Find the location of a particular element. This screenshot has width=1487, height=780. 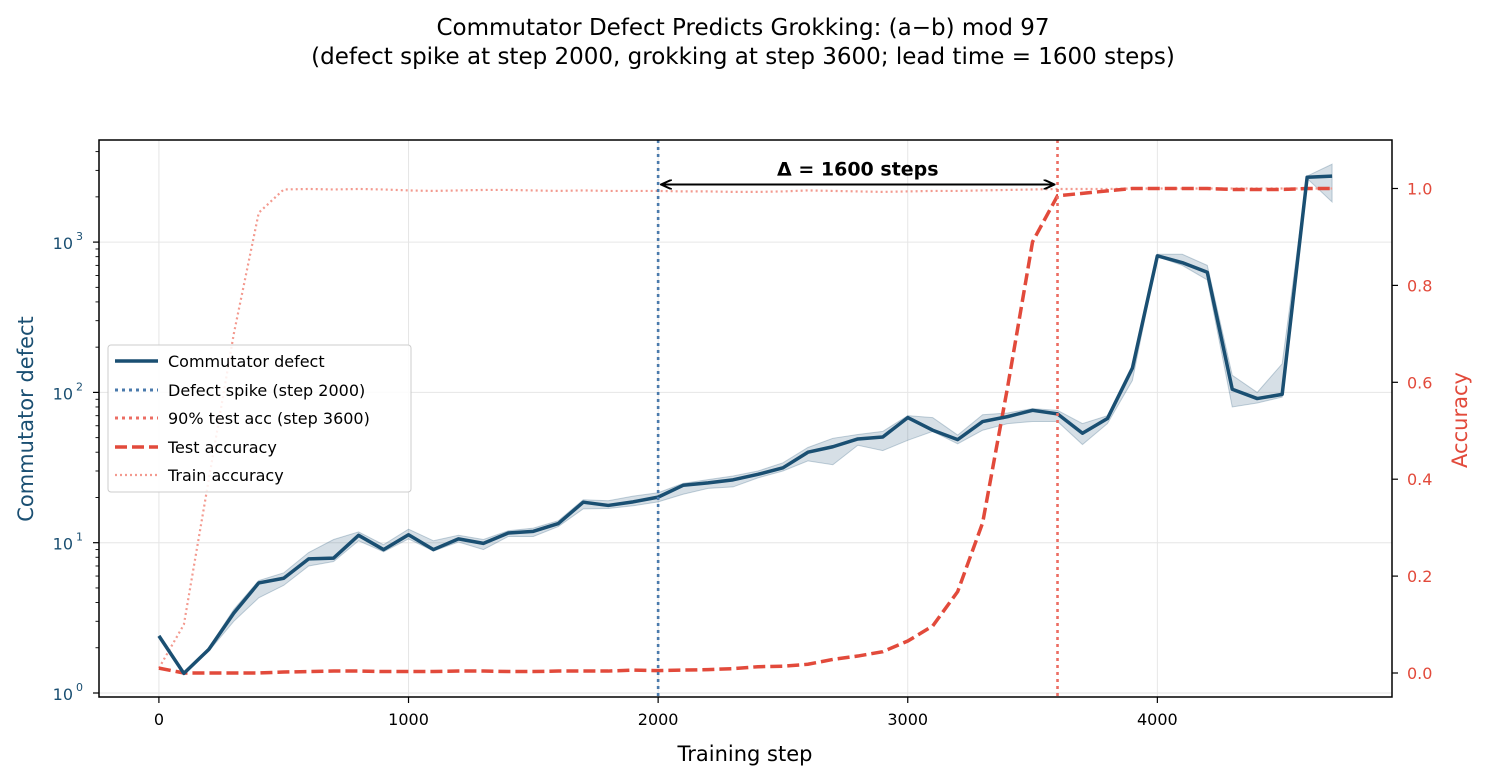

x-tick-label: 1000 is located at coordinates (408, 719).